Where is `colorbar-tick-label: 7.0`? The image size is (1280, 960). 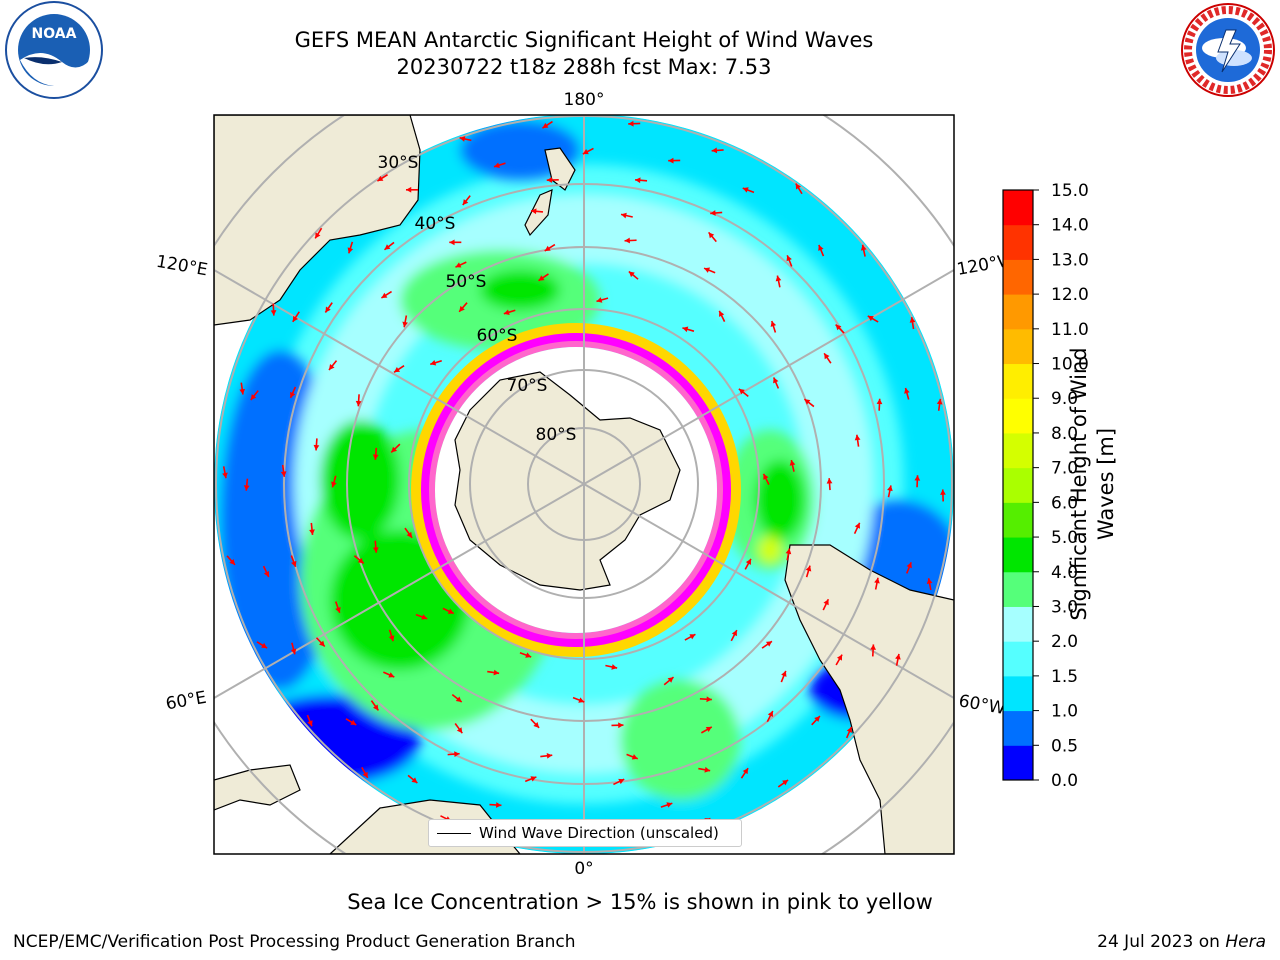
colorbar-tick-label: 7.0 is located at coordinates (1064, 469).